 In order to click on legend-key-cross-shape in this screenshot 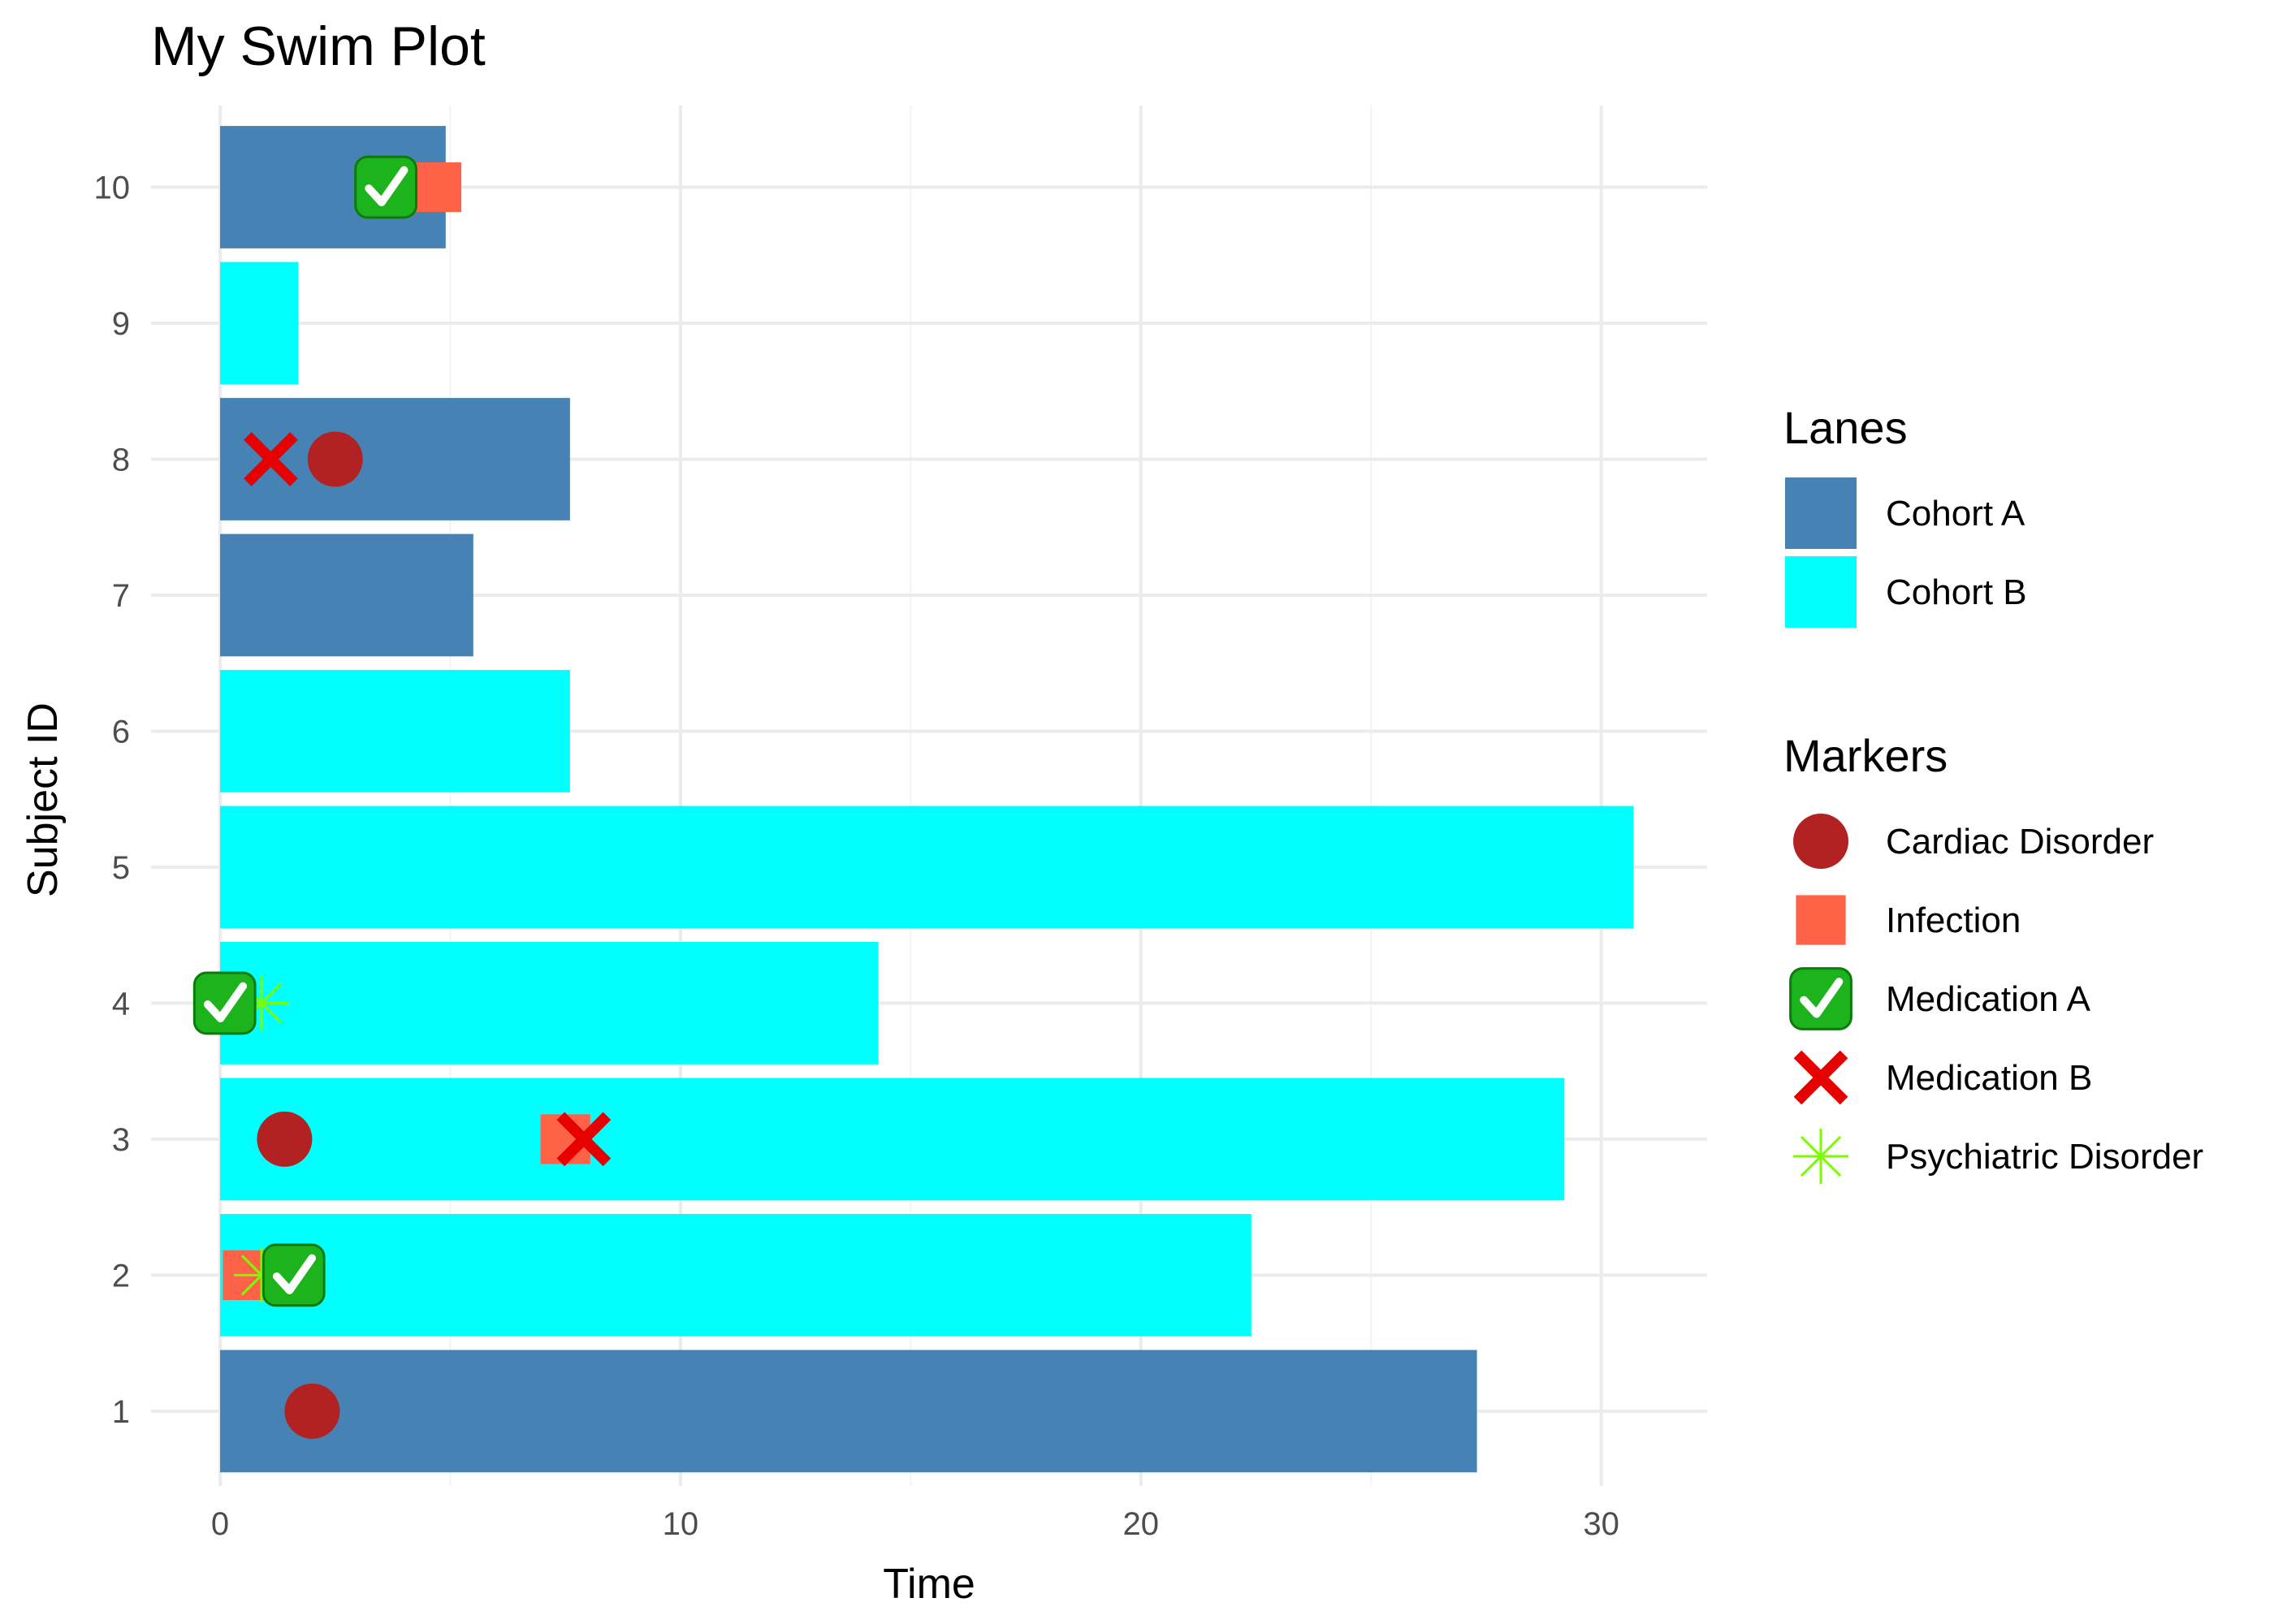, I will do `click(1821, 1078)`.